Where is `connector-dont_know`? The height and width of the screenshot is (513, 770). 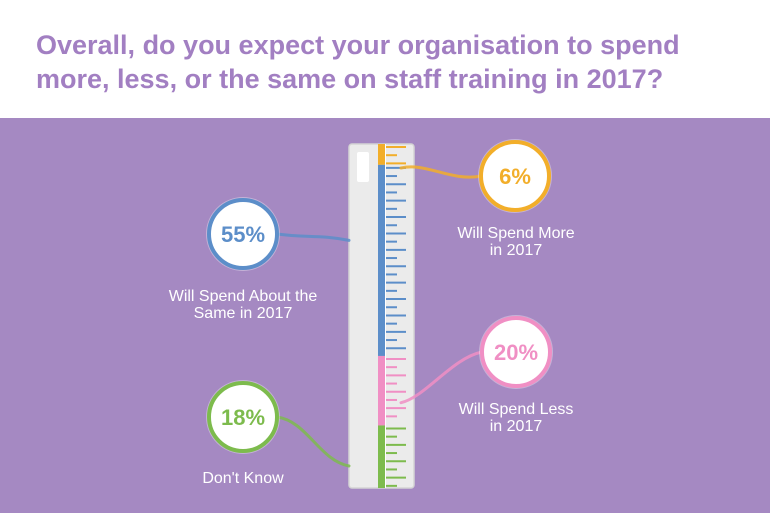
connector-dont_know is located at coordinates (313, 441).